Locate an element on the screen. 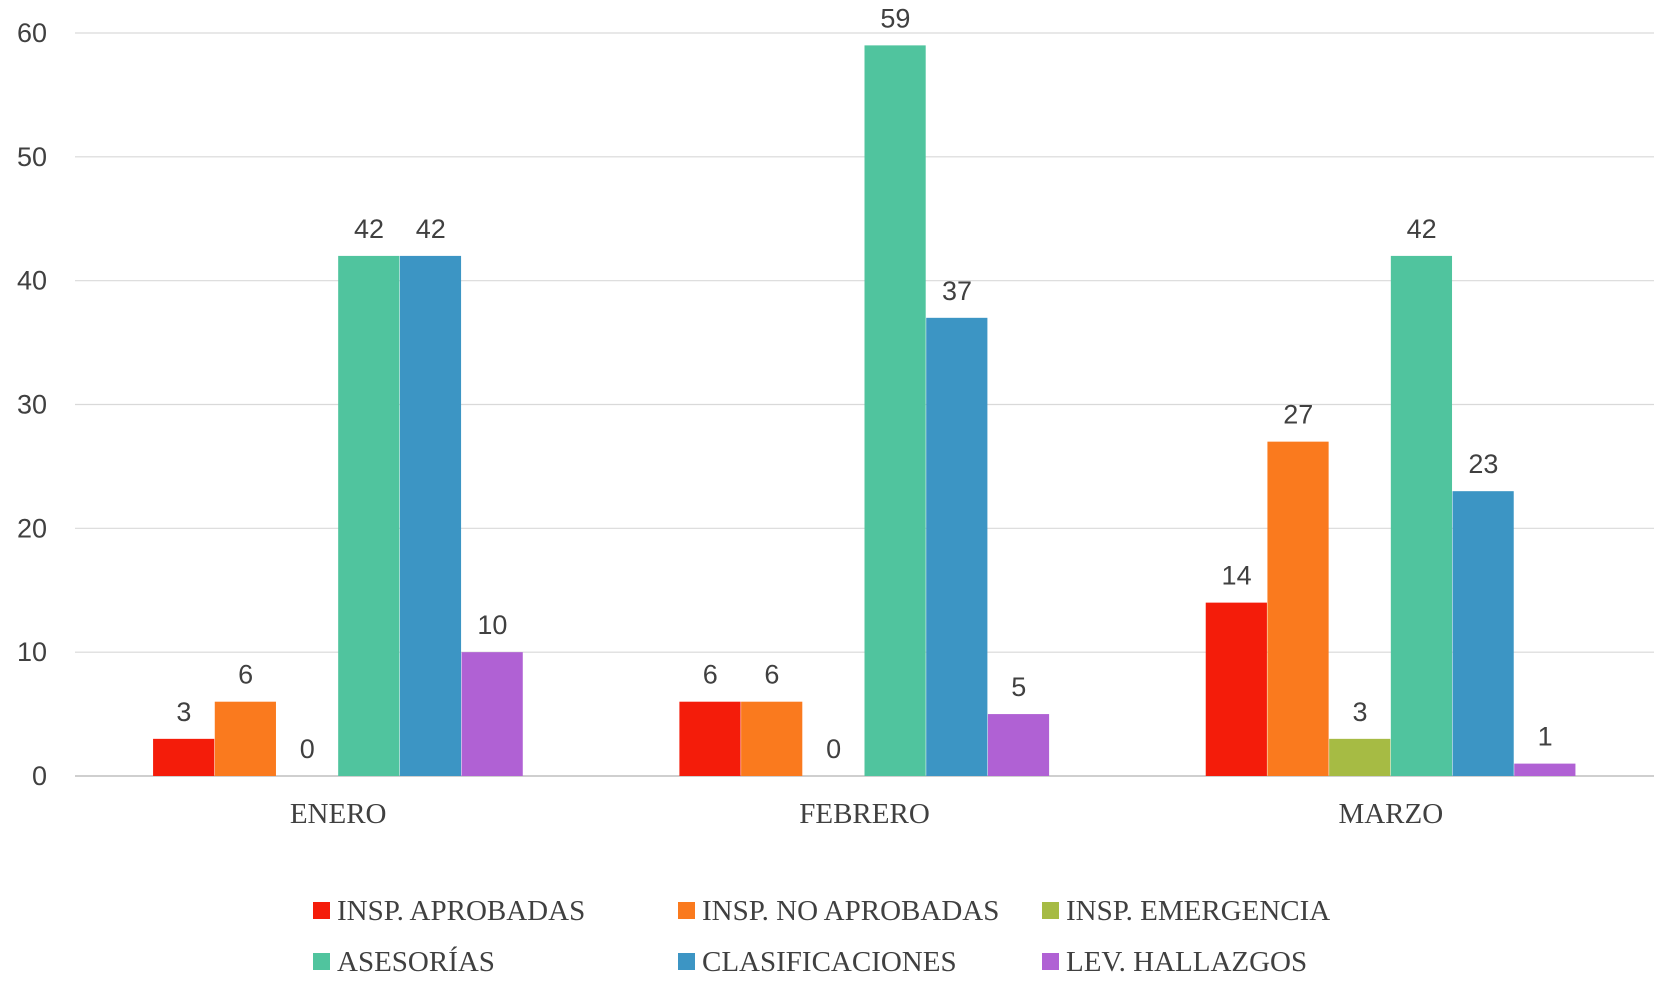 Image resolution: width=1654 pixels, height=987 pixels. y-tick-label: 20 is located at coordinates (32, 528).